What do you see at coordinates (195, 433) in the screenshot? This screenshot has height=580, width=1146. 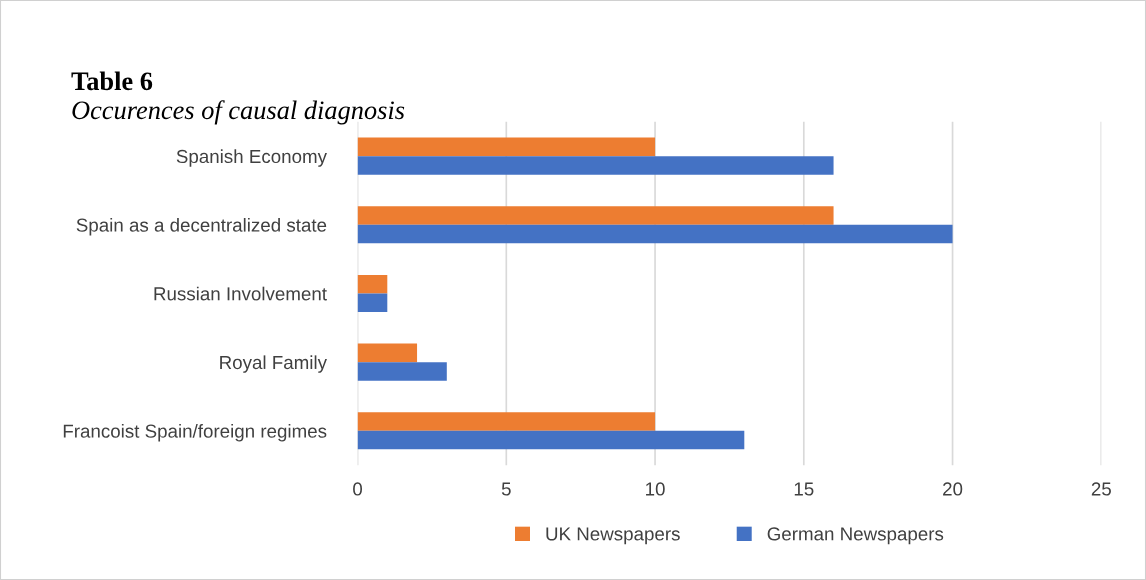 I see `y-tick-label: Francoist Spain/foreign regimes` at bounding box center [195, 433].